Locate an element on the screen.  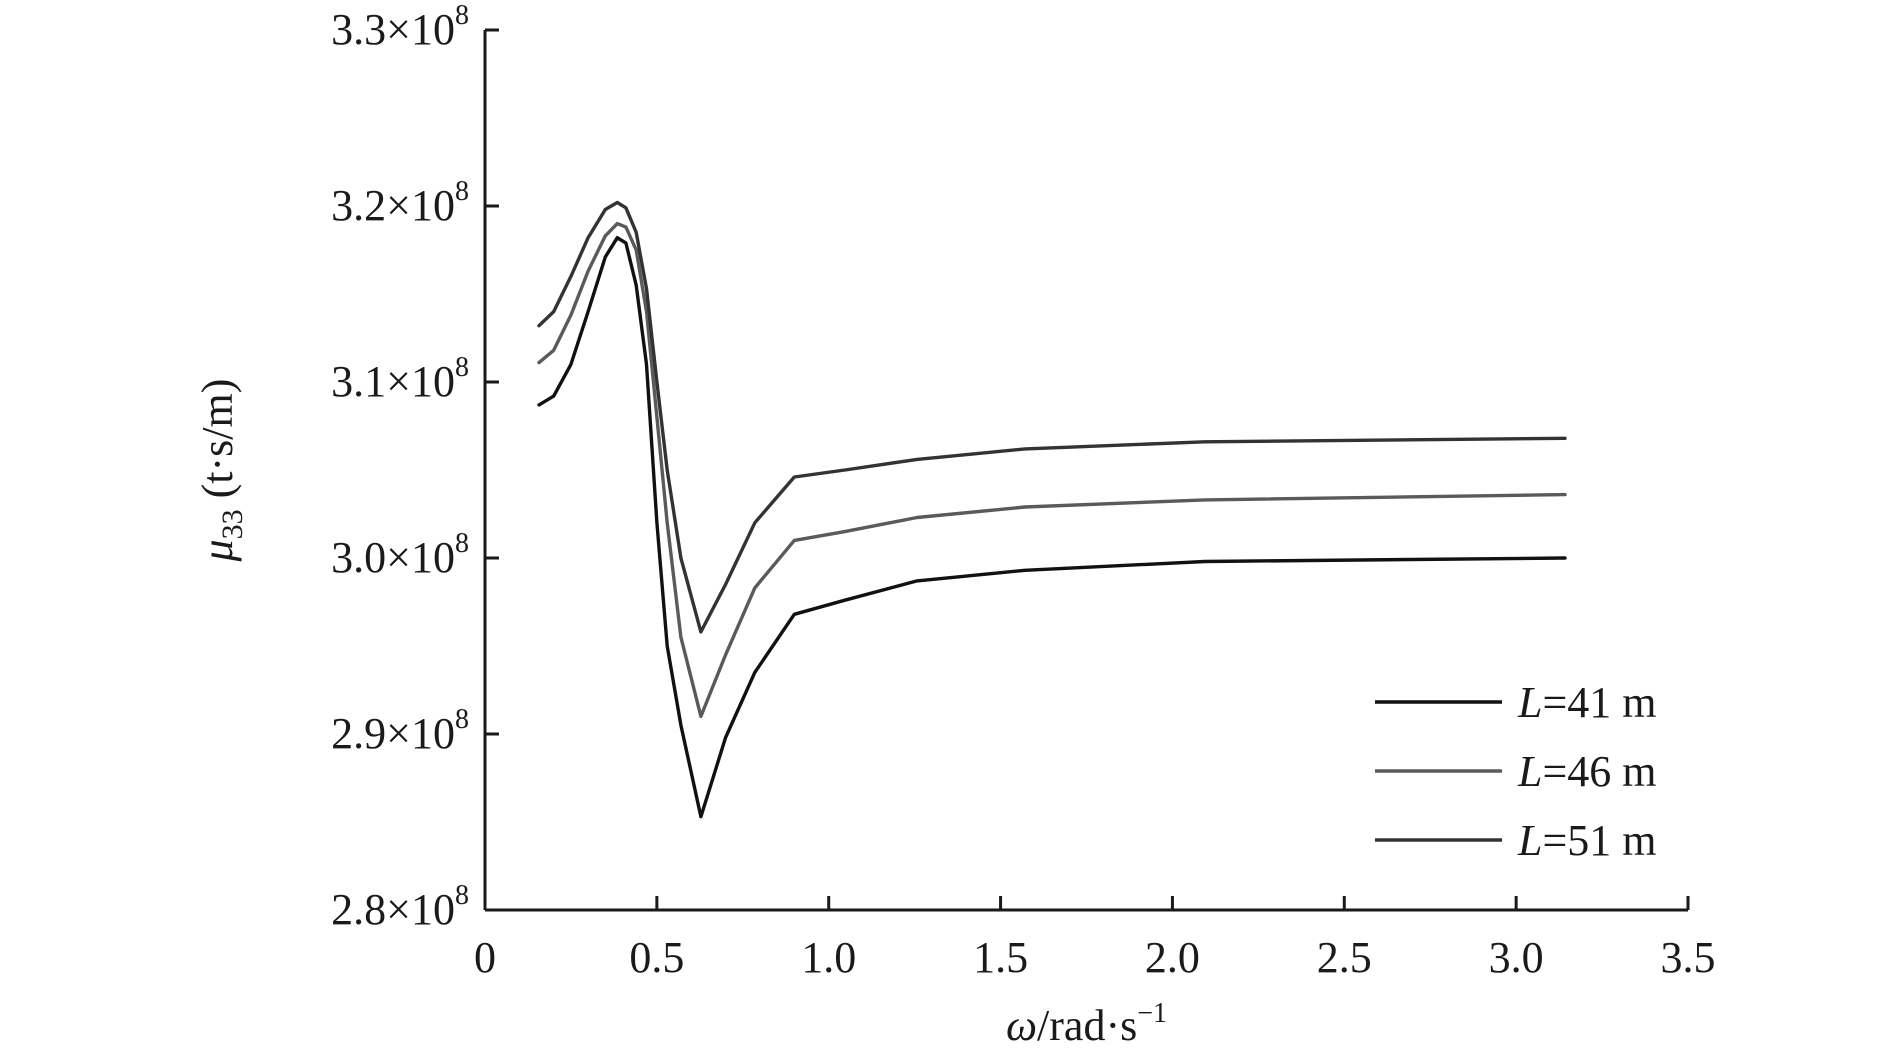
y-tick-label: 2.9×10⁸ is located at coordinates (400, 731).